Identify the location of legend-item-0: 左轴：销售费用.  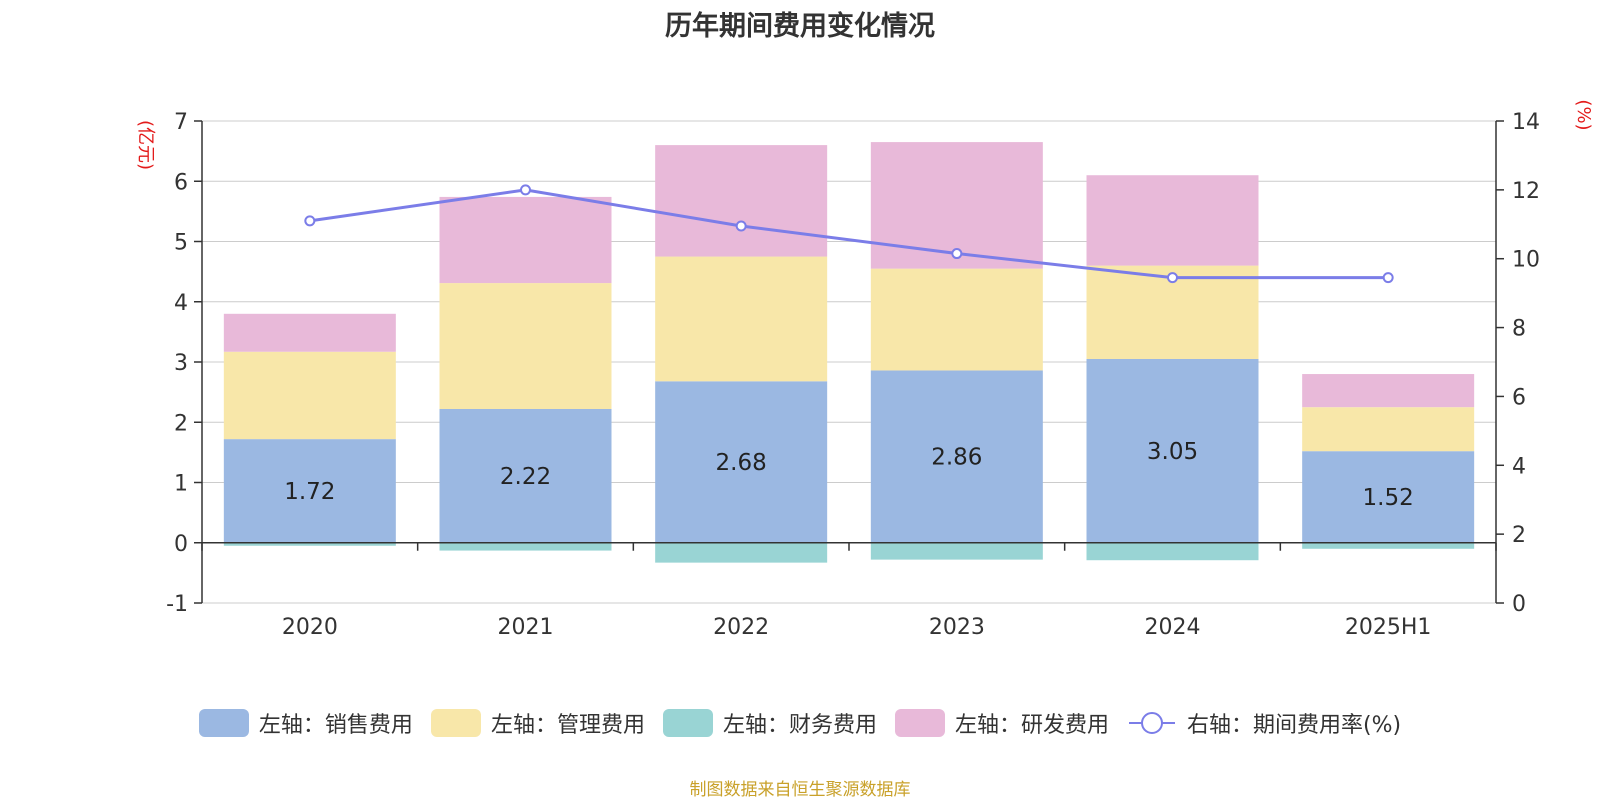
(305, 723).